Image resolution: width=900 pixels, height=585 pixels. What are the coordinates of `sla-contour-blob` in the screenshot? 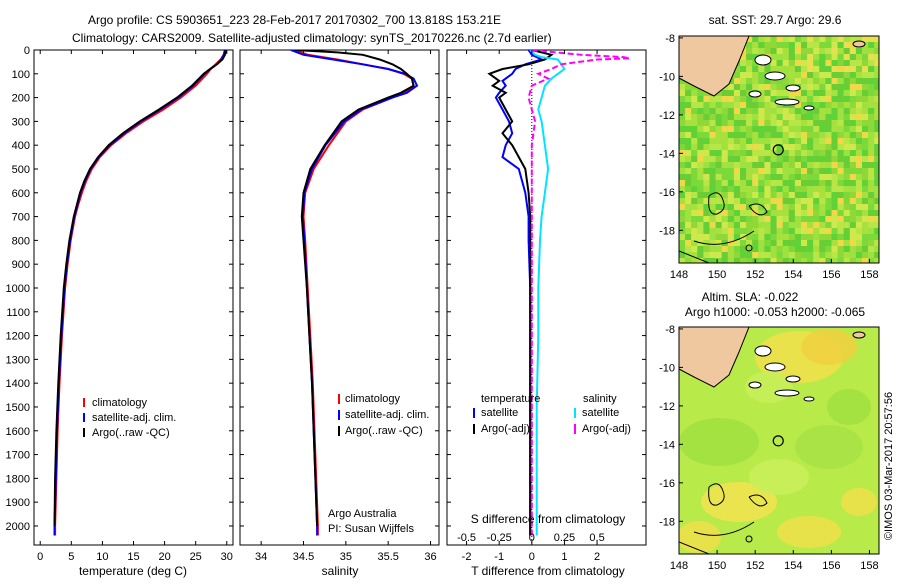 It's located at (829, 447).